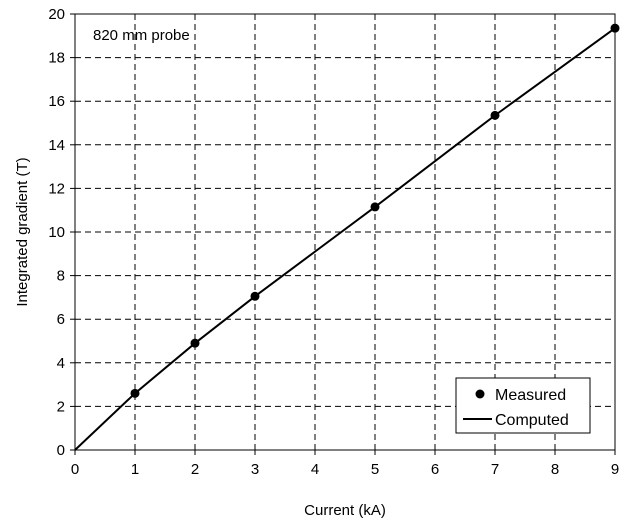 Image resolution: width=630 pixels, height=520 pixels. I want to click on x-tick-label: 9, so click(615, 469).